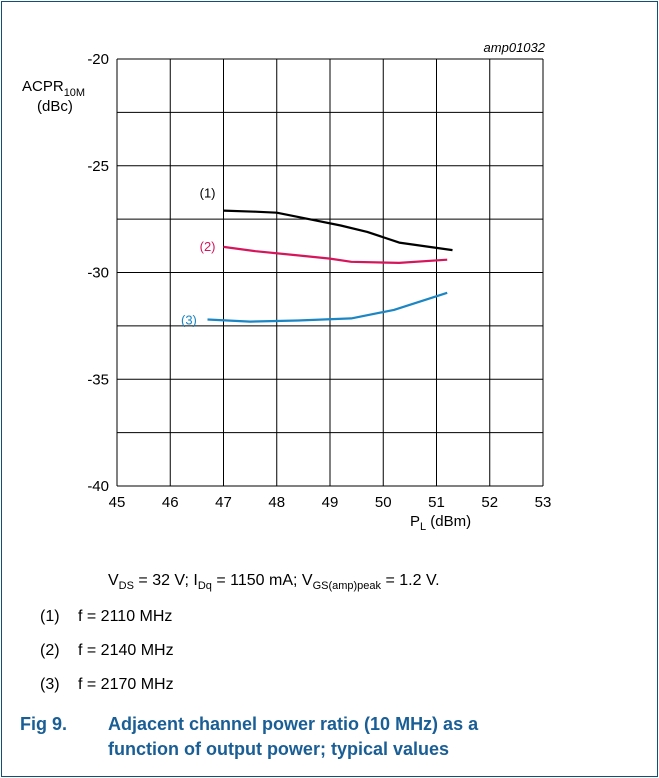  I want to click on series-label-3: (3), so click(189, 320).